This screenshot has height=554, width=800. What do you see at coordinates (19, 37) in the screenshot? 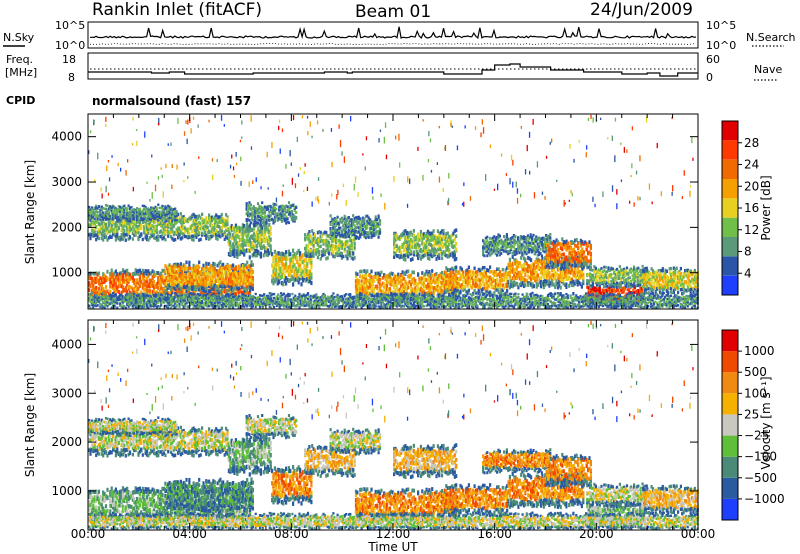
I see `nsky-label: N.Sky` at bounding box center [19, 37].